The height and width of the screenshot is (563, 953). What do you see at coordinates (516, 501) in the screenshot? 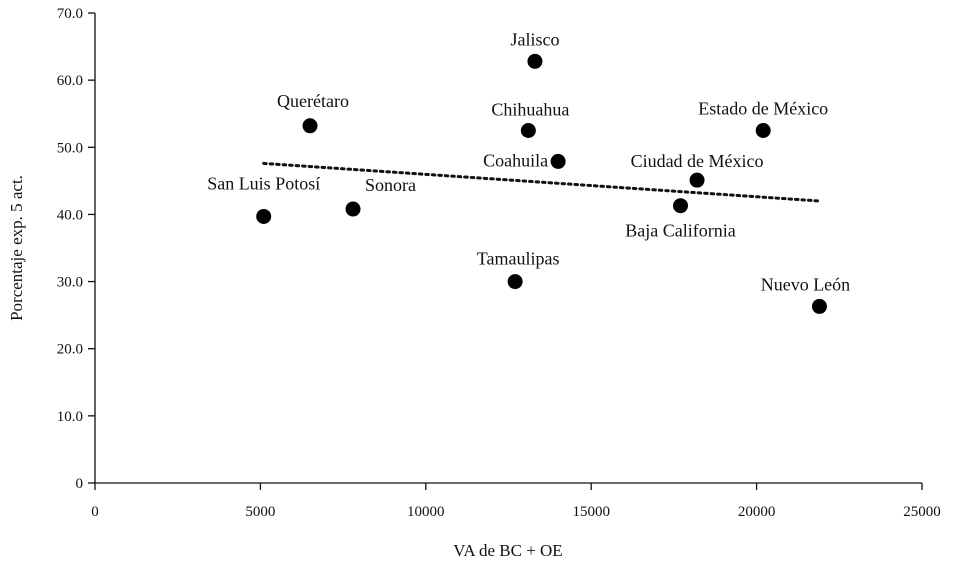
I see `x-ticks: 0 5000 10000 15000 20000 25000` at bounding box center [516, 501].